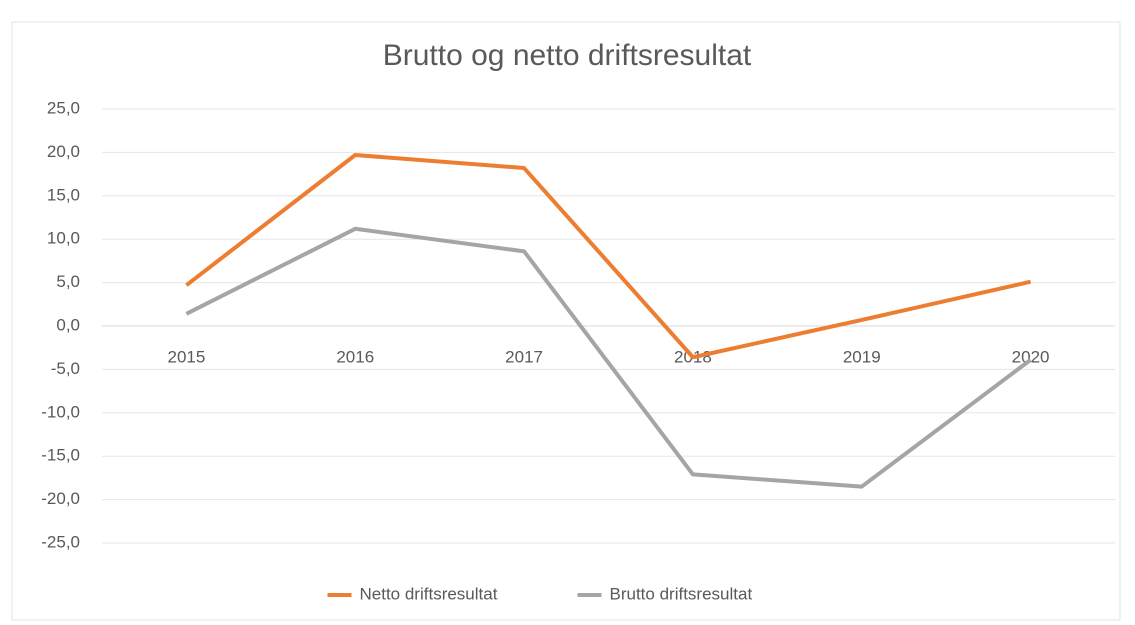 Image resolution: width=1135 pixels, height=625 pixels. Describe the element at coordinates (187, 356) in the screenshot. I see `x-tick-label: 2015` at that location.